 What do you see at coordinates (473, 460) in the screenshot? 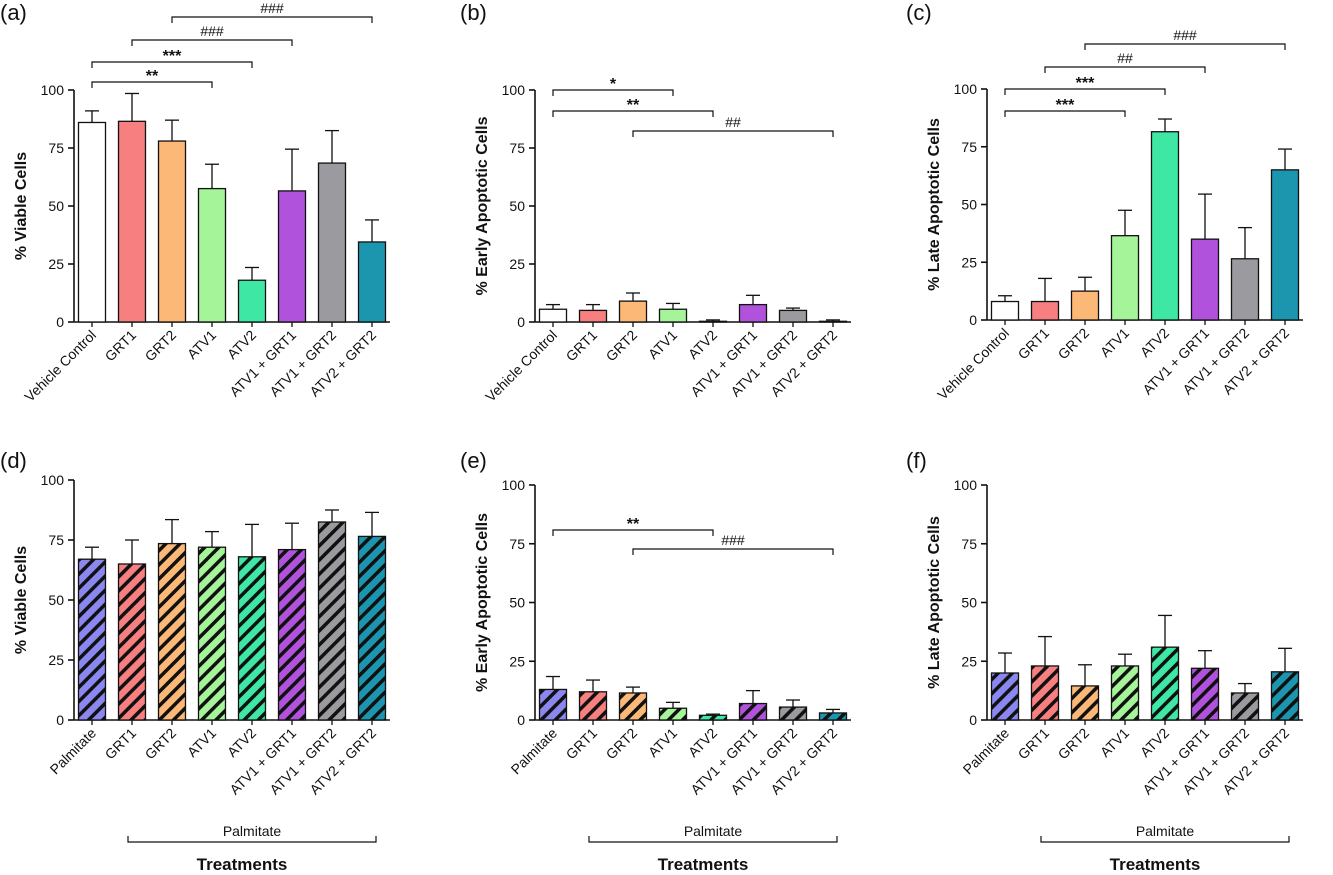
I see `panel-label: (e)` at bounding box center [473, 460].